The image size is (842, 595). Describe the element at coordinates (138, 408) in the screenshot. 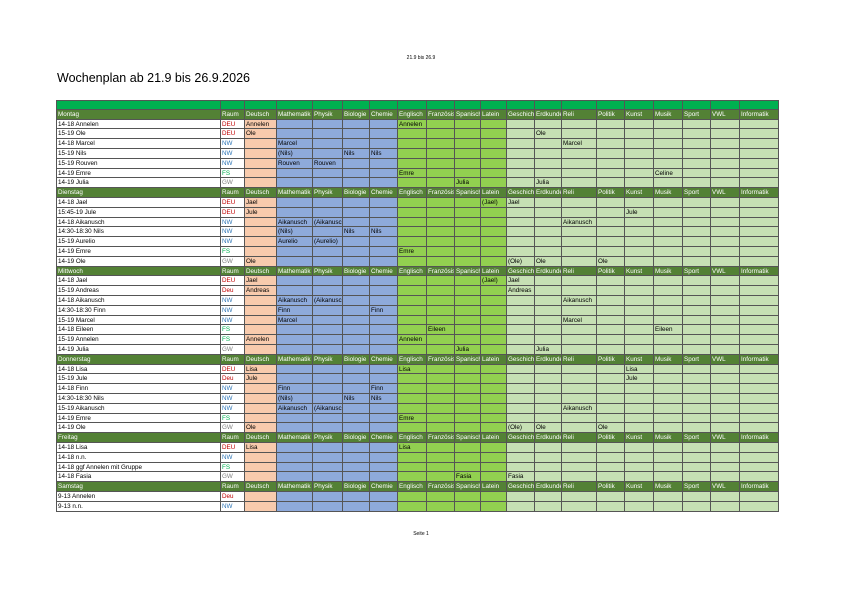

I see `slot-name: 15-19 Aikanusch` at that location.